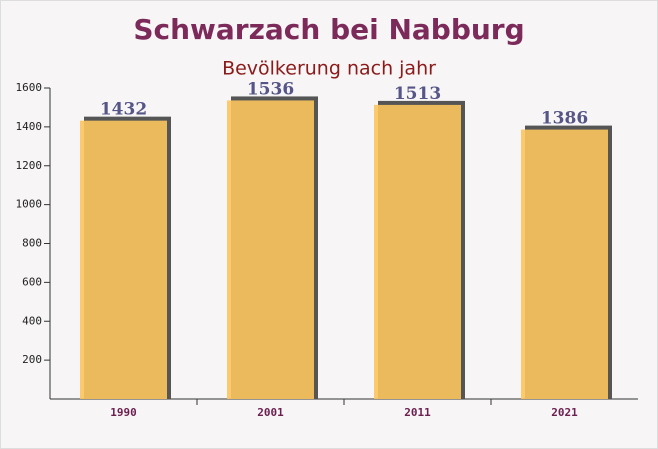 The image size is (658, 449). Describe the element at coordinates (270, 412) in the screenshot. I see `x-tick-label: 2001` at that location.